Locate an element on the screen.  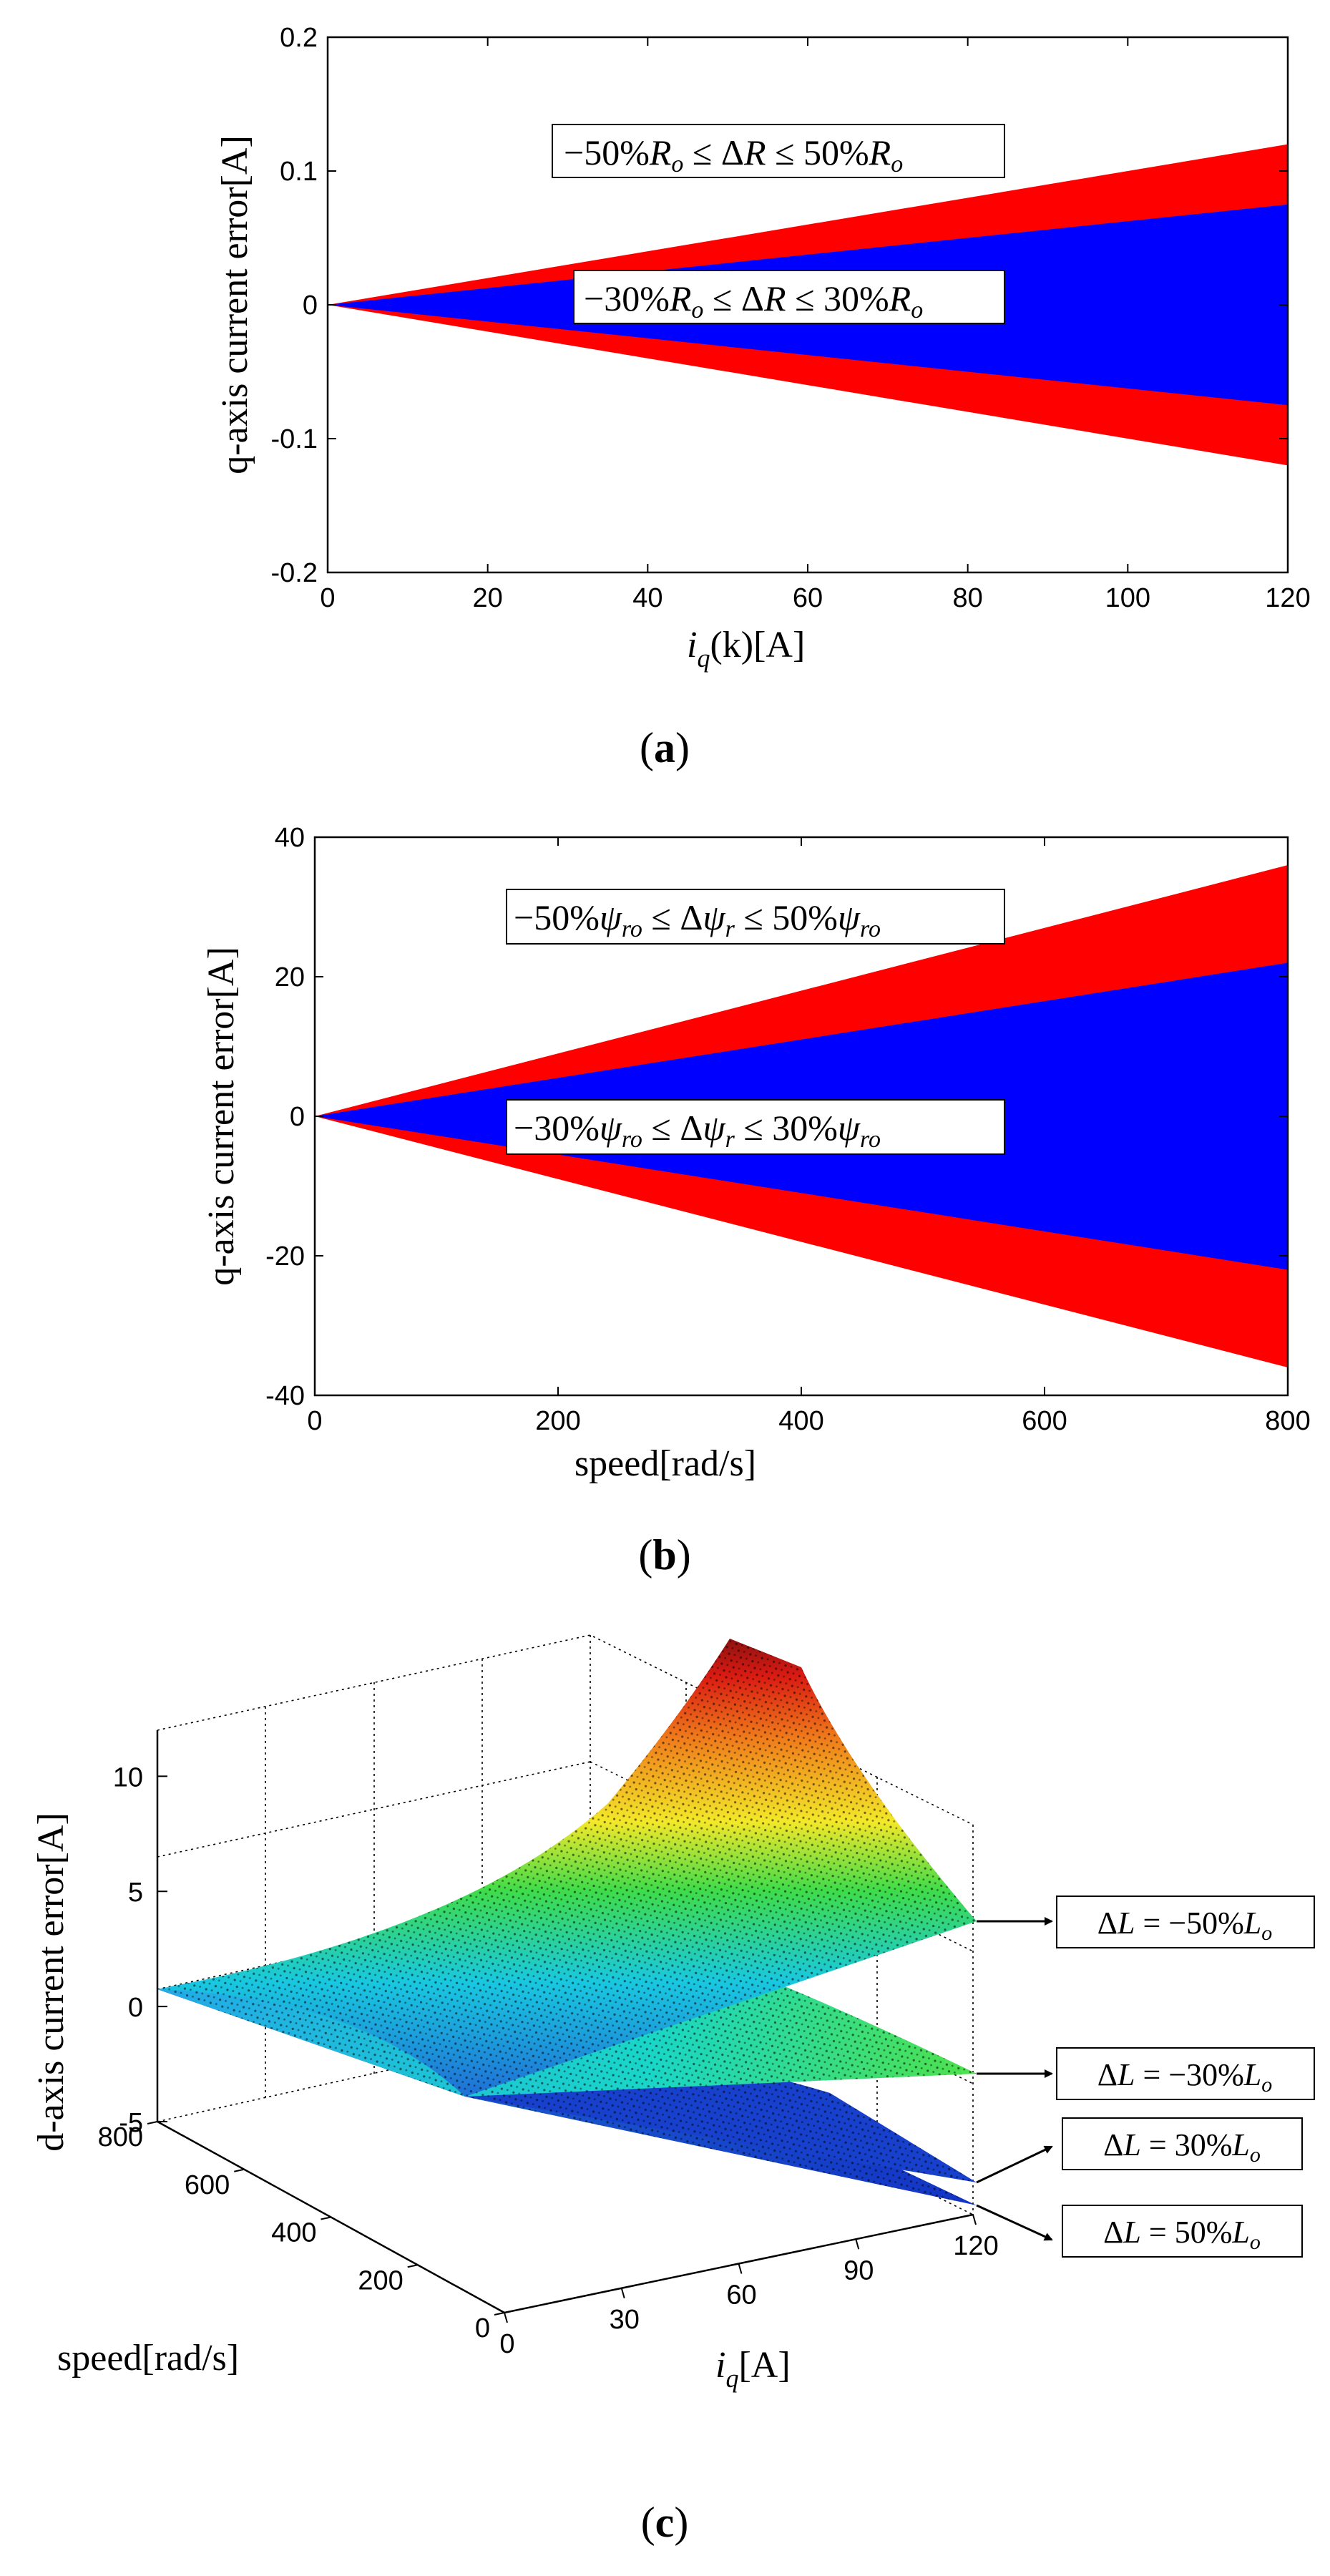
panel-a-x-axis-label: iq(k)[A] is located at coordinates (746, 649).